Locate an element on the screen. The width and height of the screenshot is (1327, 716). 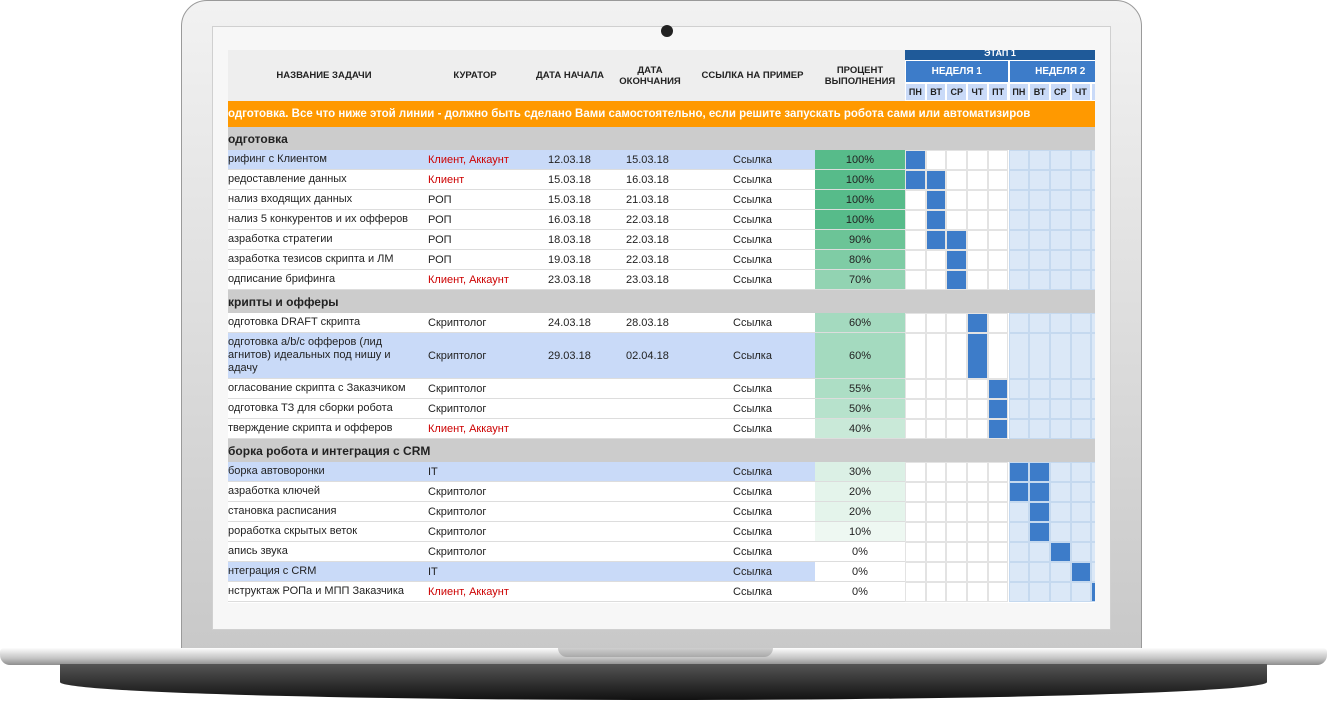
task-name: нтеграция с CRM is located at coordinates (324, 572).